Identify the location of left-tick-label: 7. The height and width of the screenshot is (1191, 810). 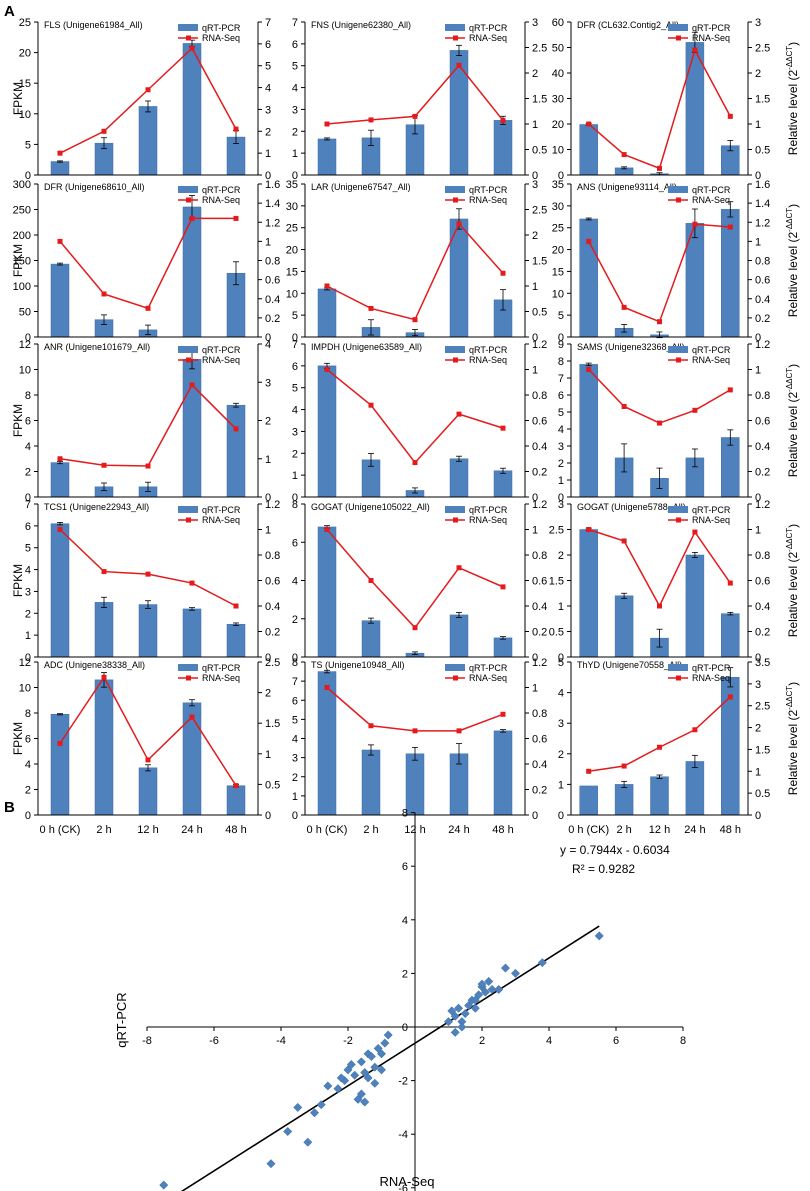
(295, 682).